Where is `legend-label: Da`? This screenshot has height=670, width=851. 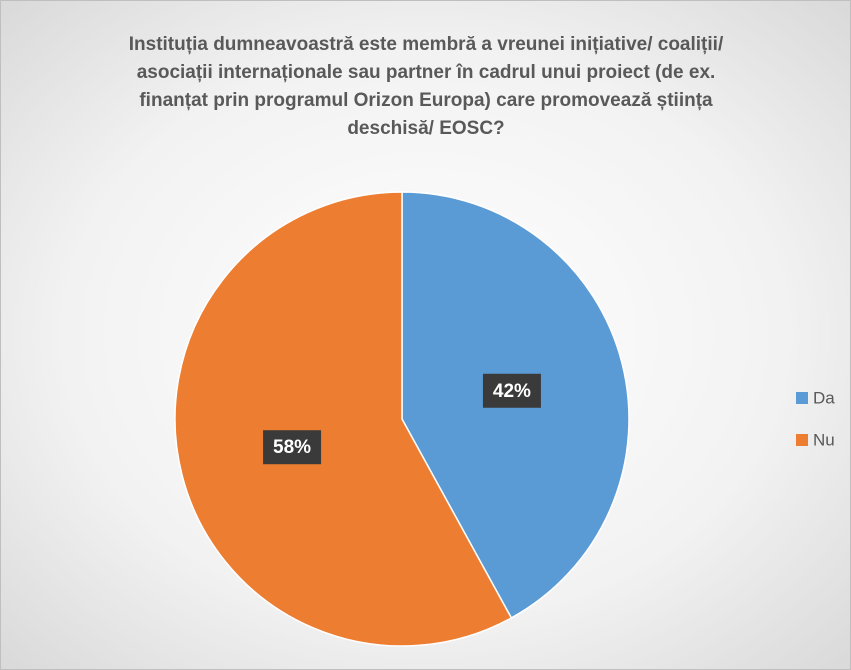 legend-label: Da is located at coordinates (824, 397).